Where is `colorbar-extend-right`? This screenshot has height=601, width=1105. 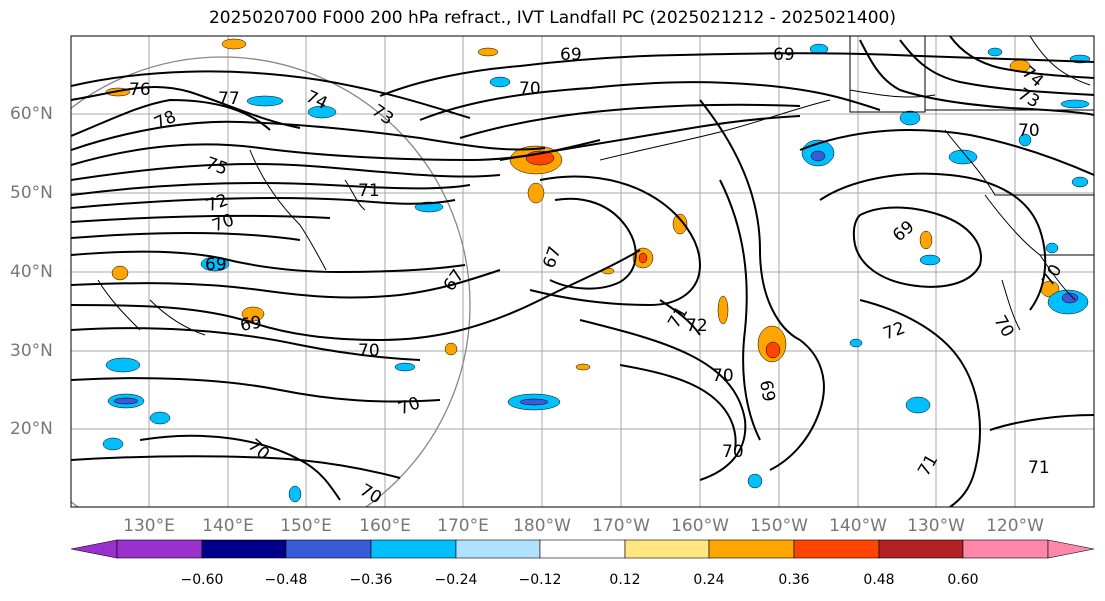
colorbar-extend-right is located at coordinates (1071, 549).